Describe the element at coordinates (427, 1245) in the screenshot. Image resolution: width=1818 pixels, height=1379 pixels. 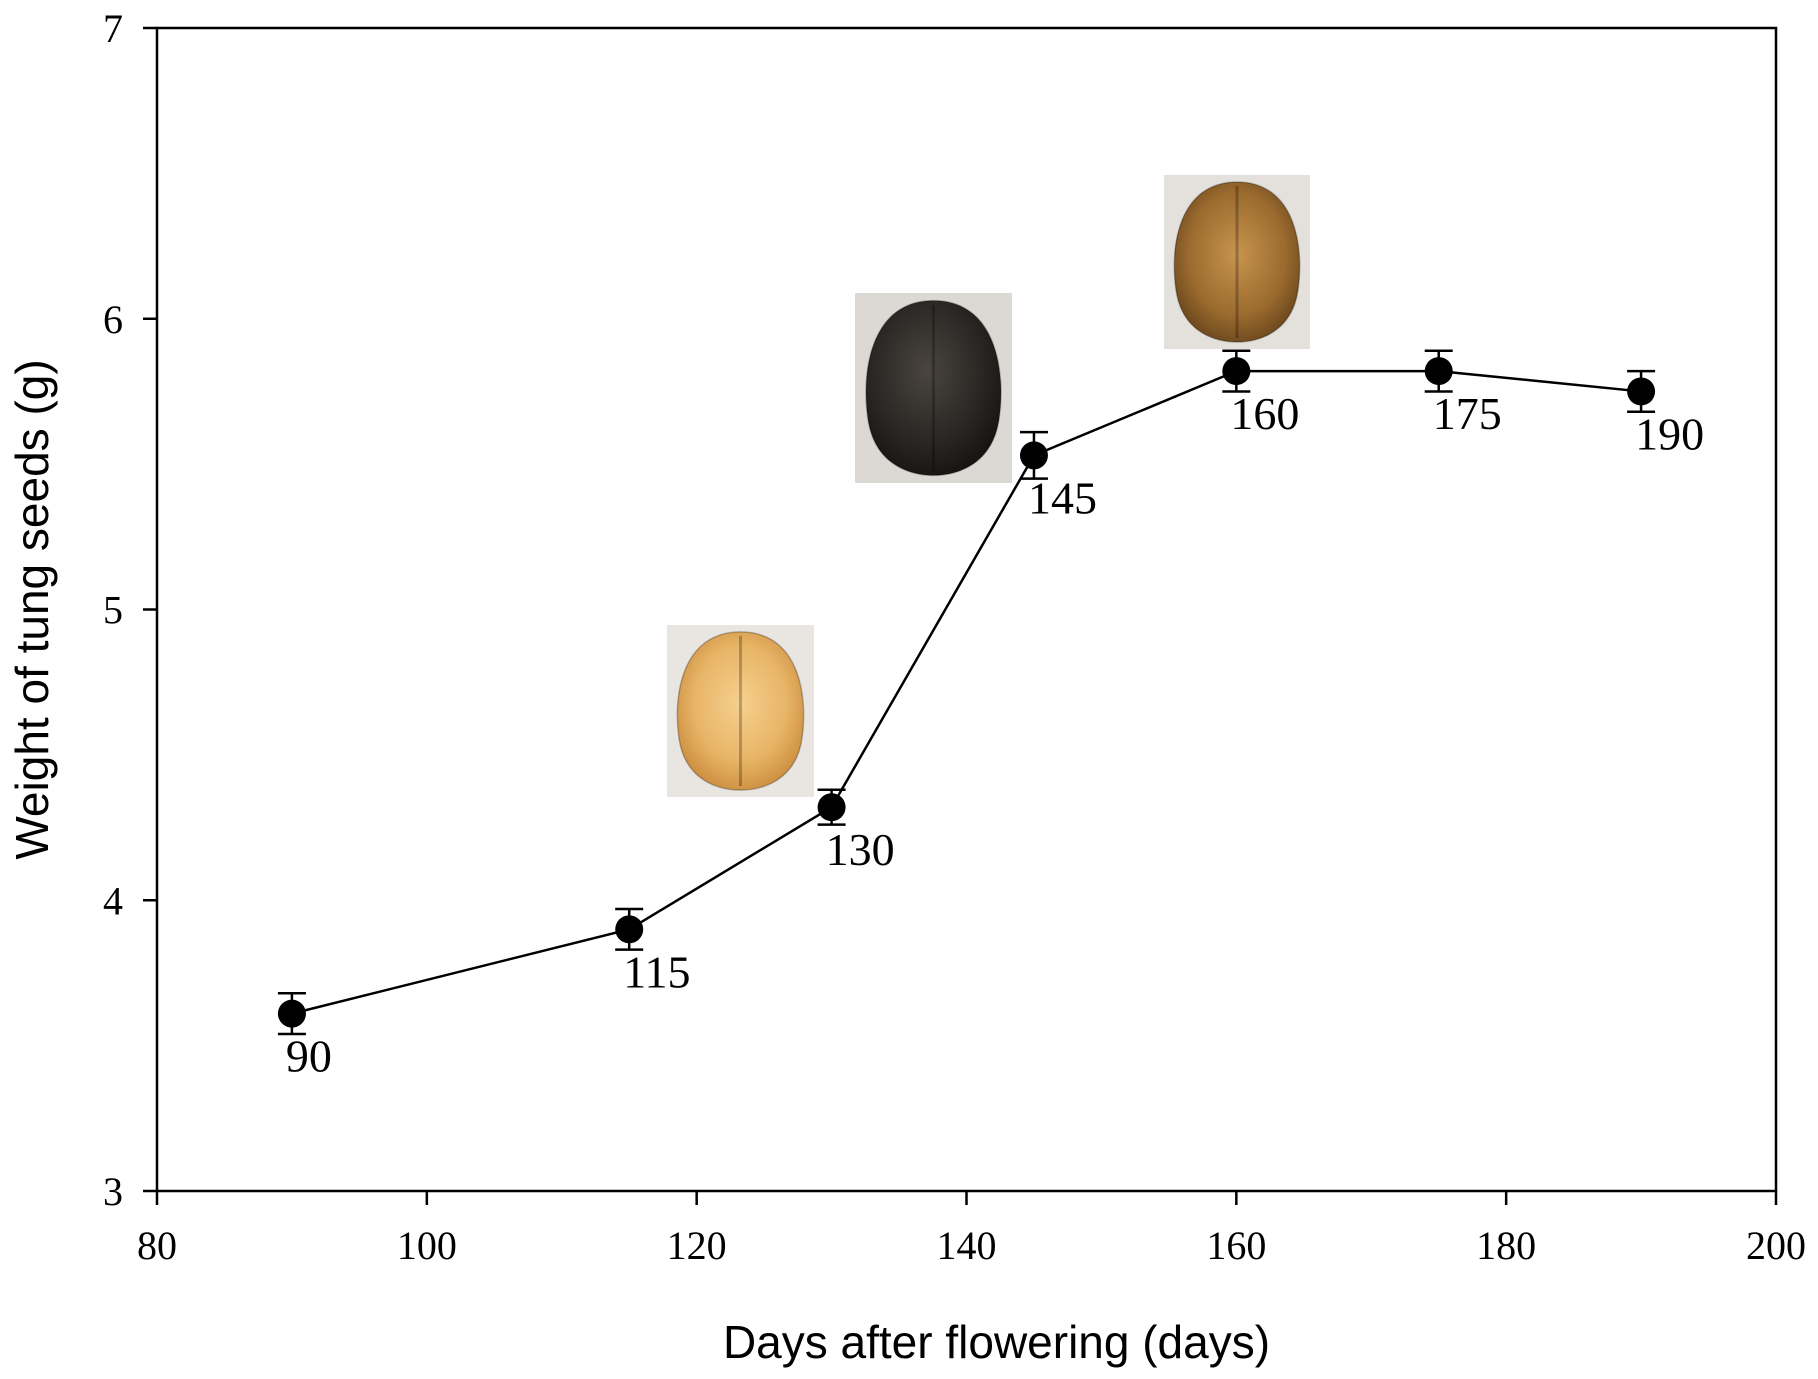
I see `x-tick-label: 100` at that location.